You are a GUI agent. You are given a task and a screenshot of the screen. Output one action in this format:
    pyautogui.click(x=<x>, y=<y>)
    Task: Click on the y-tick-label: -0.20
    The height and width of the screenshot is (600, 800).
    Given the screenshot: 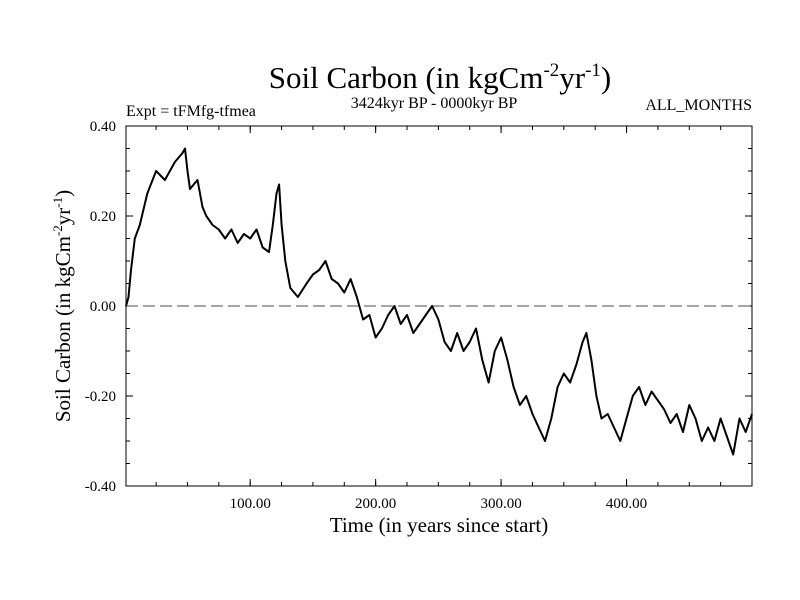 What is the action you would take?
    pyautogui.click(x=100, y=397)
    